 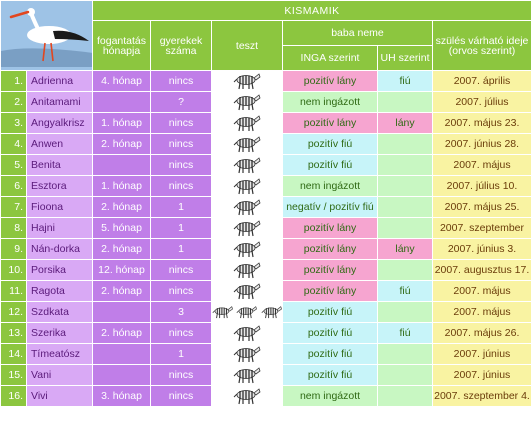 I want to click on gender-uh: fiú, so click(x=405, y=81).